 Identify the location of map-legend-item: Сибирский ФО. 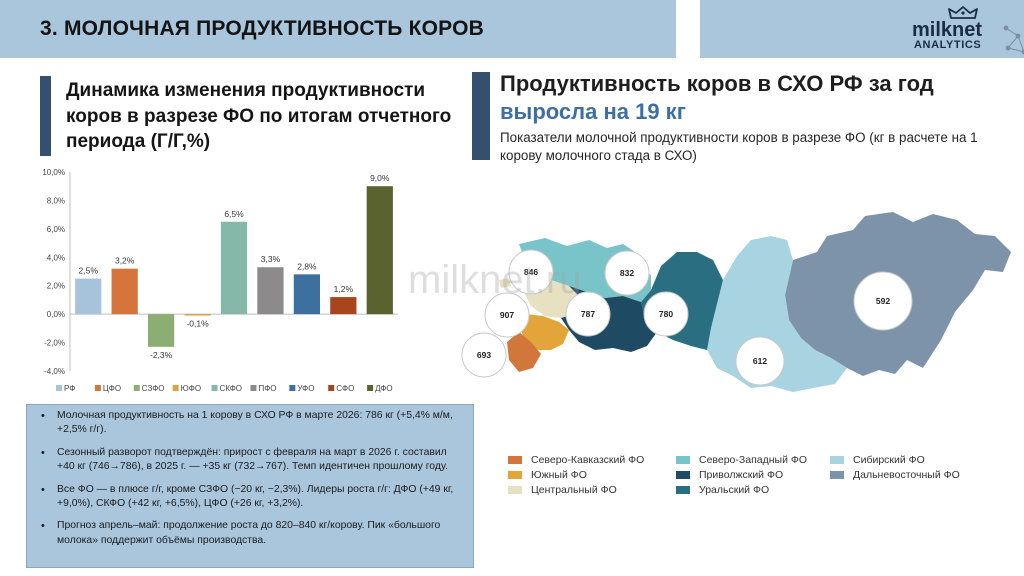
(877, 460).